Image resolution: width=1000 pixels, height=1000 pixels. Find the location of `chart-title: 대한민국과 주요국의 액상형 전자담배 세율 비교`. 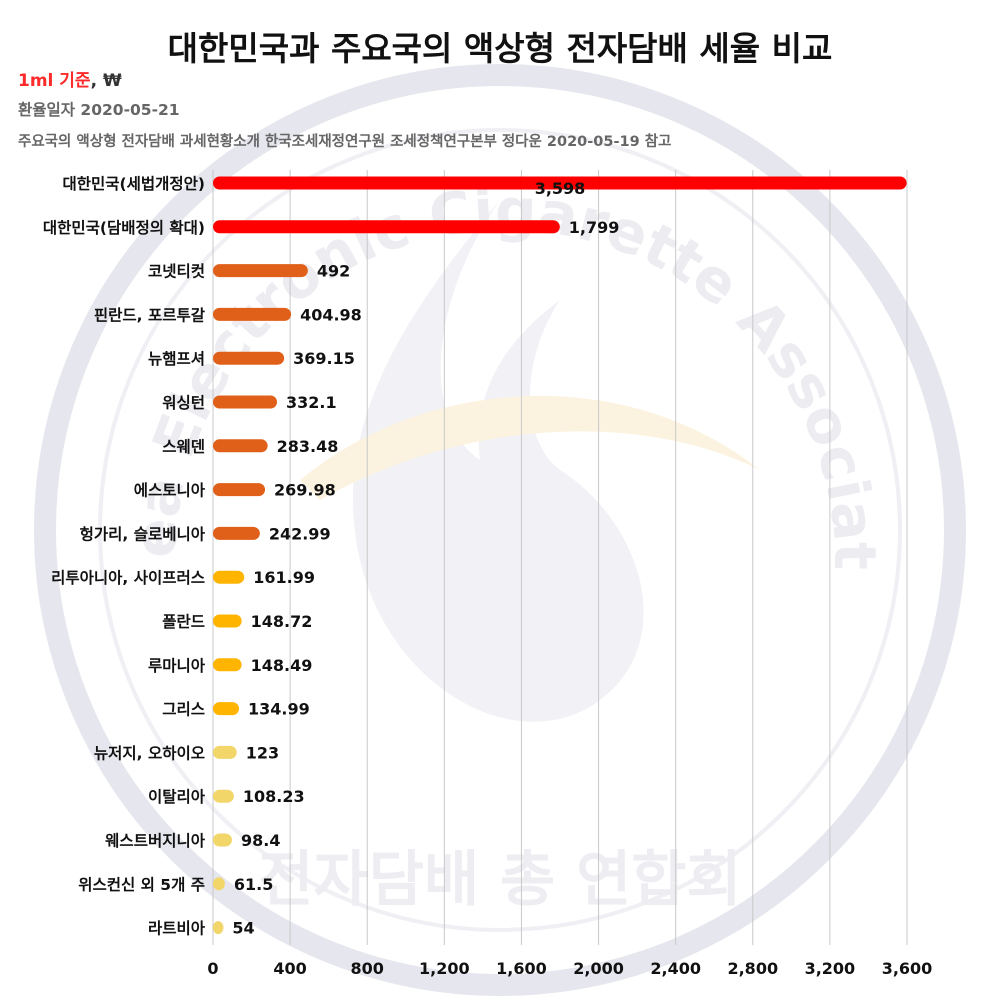

chart-title: 대한민국과 주요국의 액상형 전자담배 세율 비교 is located at coordinates (500, 48).